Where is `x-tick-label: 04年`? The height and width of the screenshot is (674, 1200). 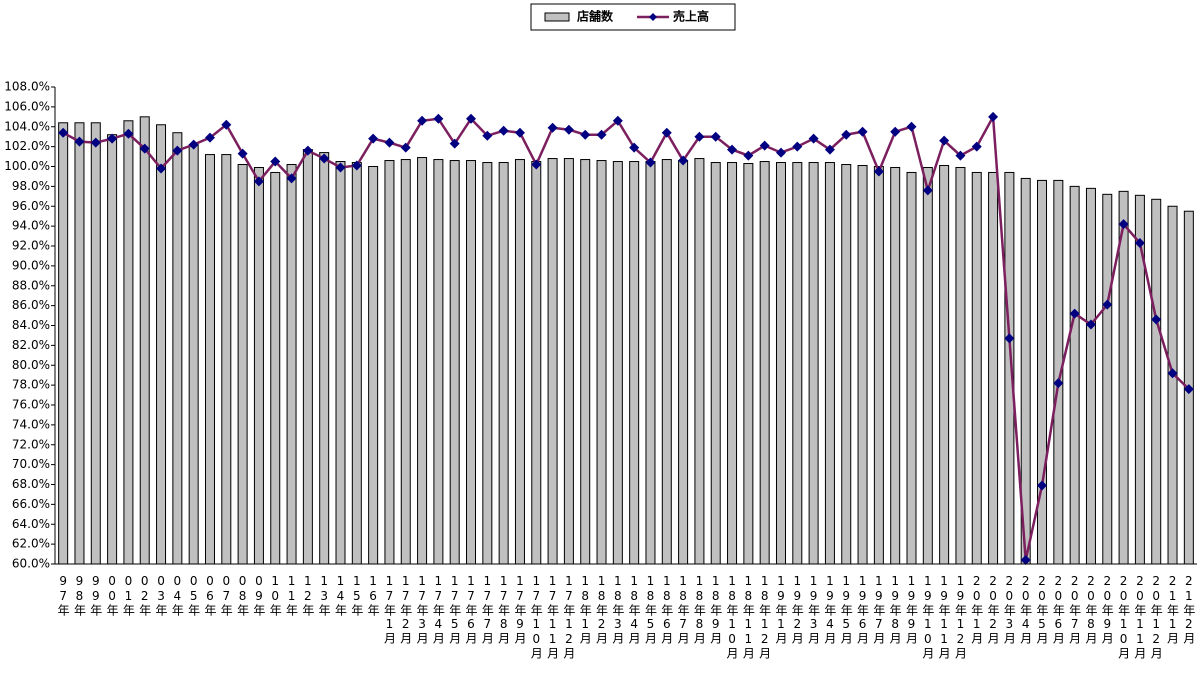 x-tick-label: 04年 is located at coordinates (177, 595).